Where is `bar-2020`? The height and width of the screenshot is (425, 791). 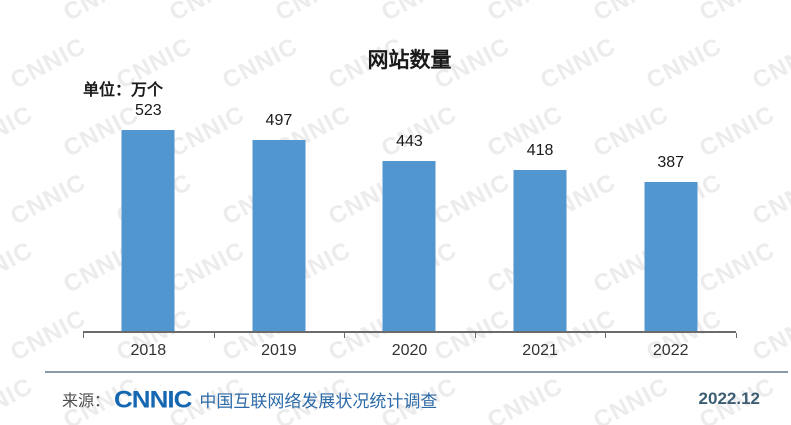
bar-2020 is located at coordinates (409, 246).